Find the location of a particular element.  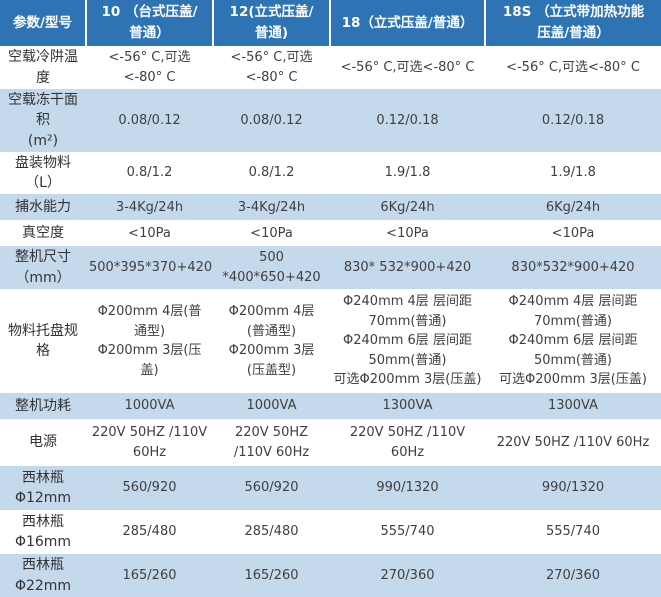

table-cell: Φ200mm 4层 (普通型) Φ200mm 3层 (压盖型) is located at coordinates (271, 341).